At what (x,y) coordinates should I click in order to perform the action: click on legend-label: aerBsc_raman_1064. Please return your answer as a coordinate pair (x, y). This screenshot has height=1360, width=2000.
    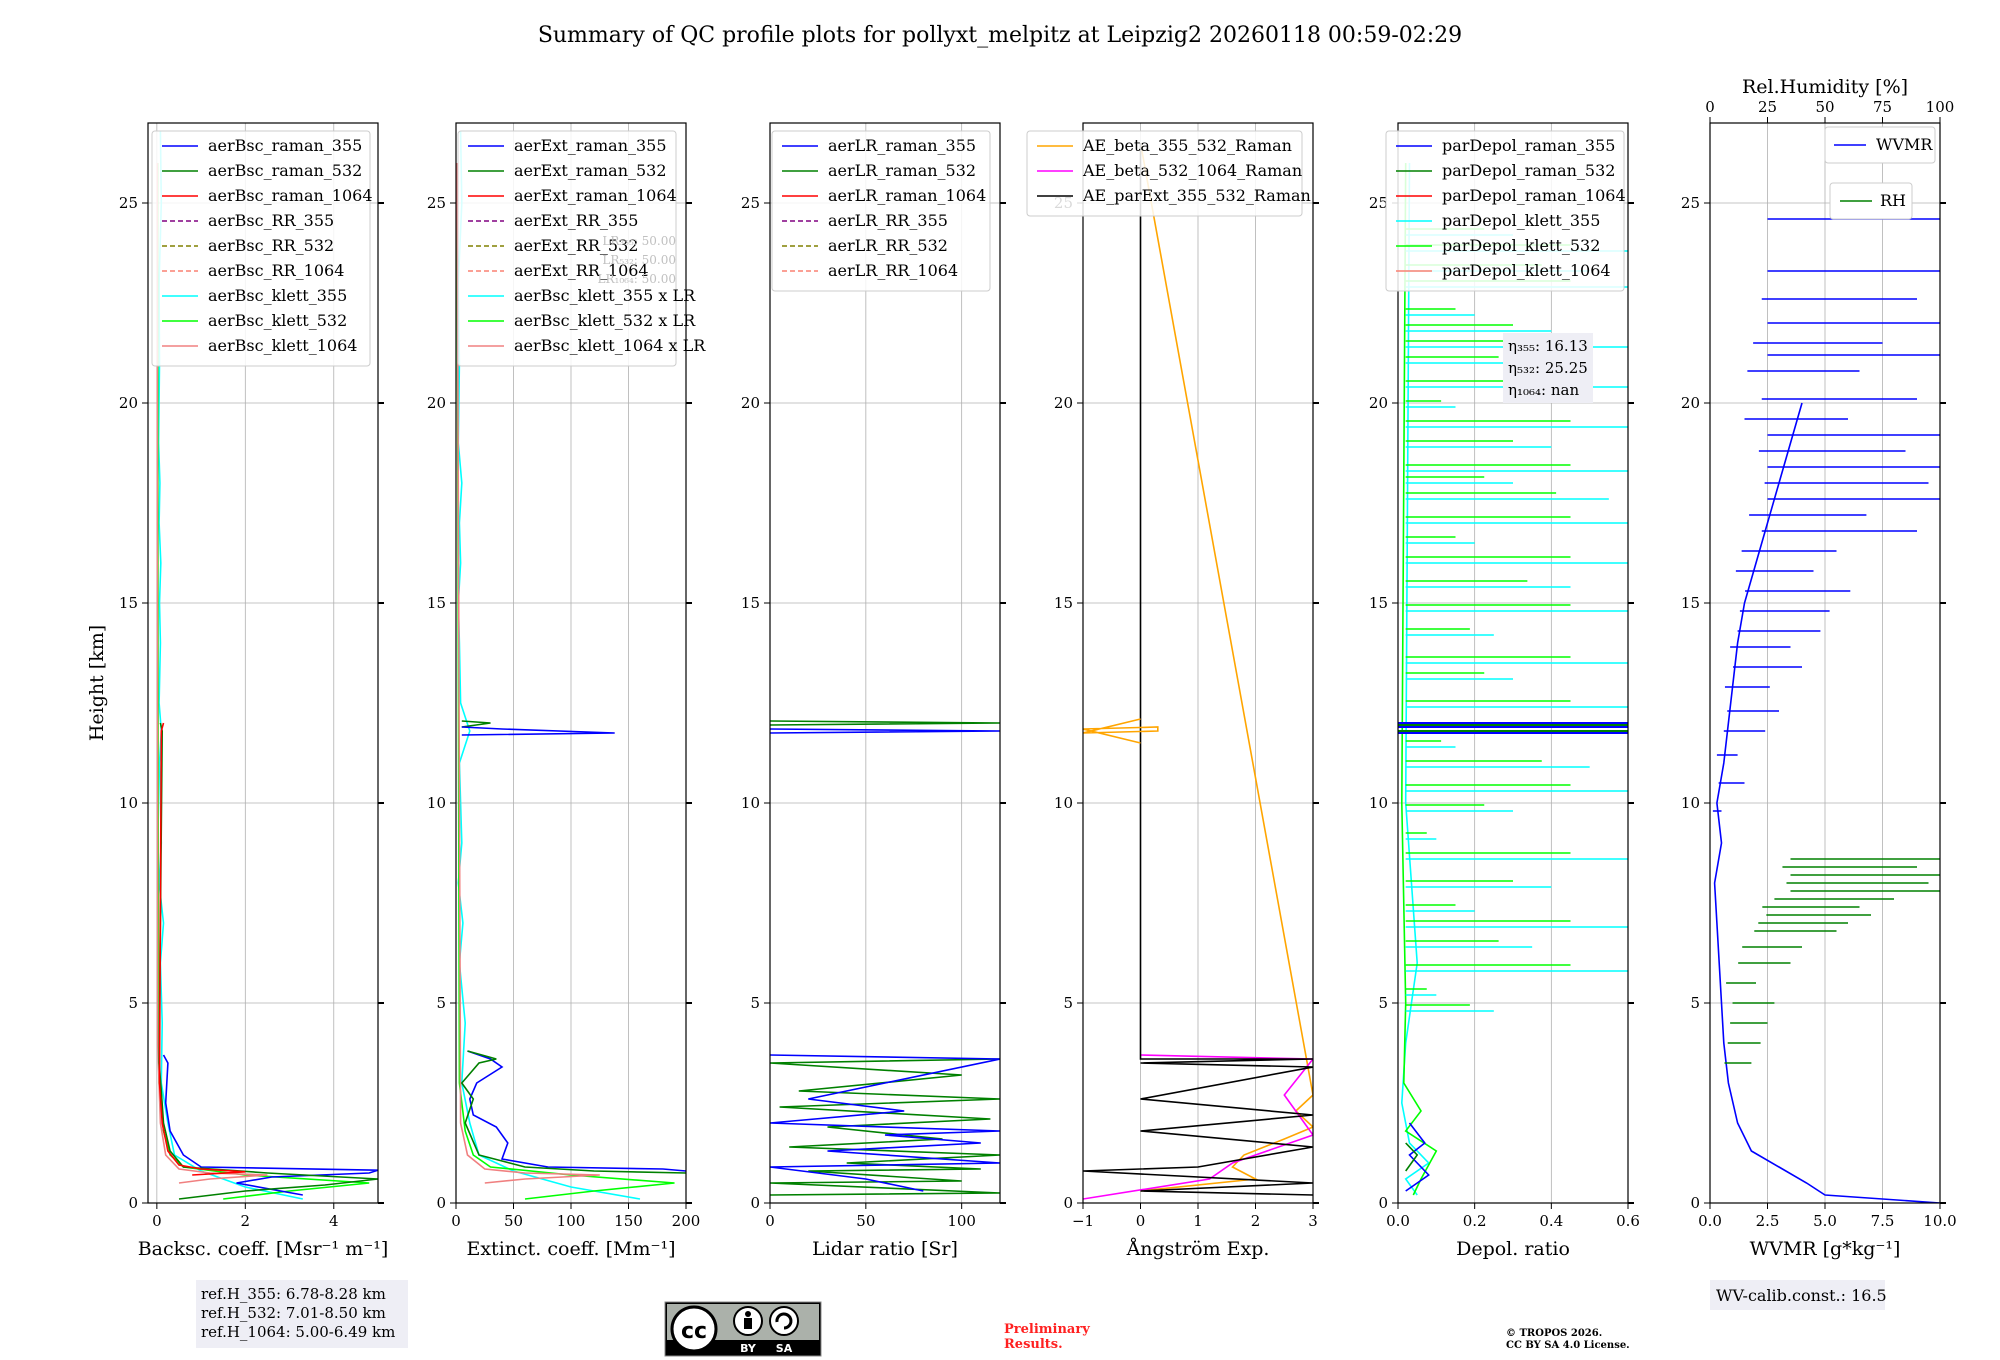
    Looking at the image, I should click on (290, 195).